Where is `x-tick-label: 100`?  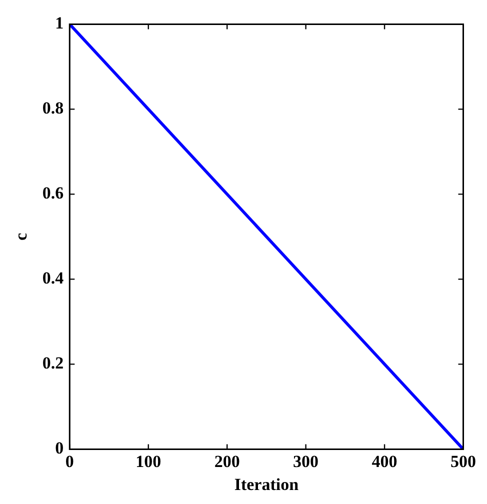
x-tick-label: 100 is located at coordinates (149, 461).